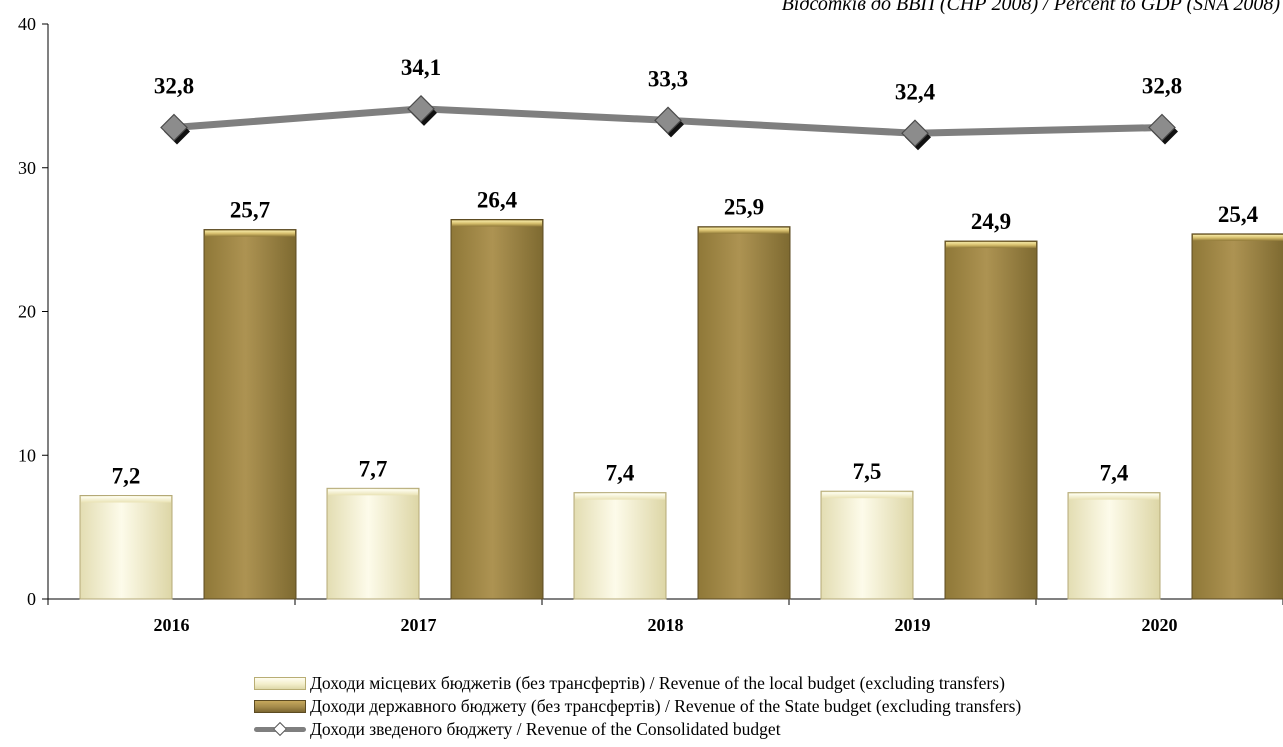  Describe the element at coordinates (419, 625) in the screenshot. I see `x-tick-label: 2017` at that location.